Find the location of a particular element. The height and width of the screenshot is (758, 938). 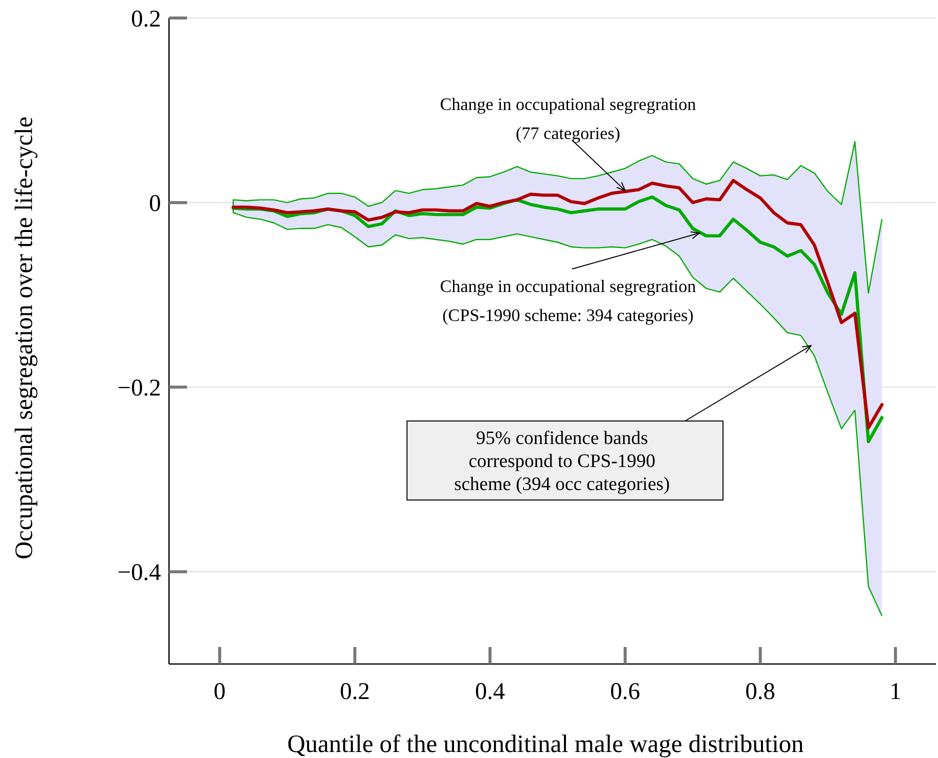

annotation: Change in occupational segregration (77 categories) is located at coordinates (568, 118).